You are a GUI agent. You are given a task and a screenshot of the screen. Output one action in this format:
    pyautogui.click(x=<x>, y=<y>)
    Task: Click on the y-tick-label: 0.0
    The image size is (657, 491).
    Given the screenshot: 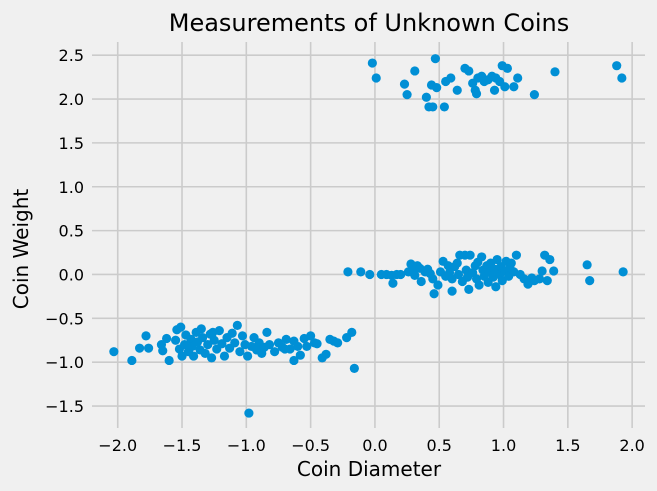 What is the action you would take?
    pyautogui.click(x=71, y=274)
    